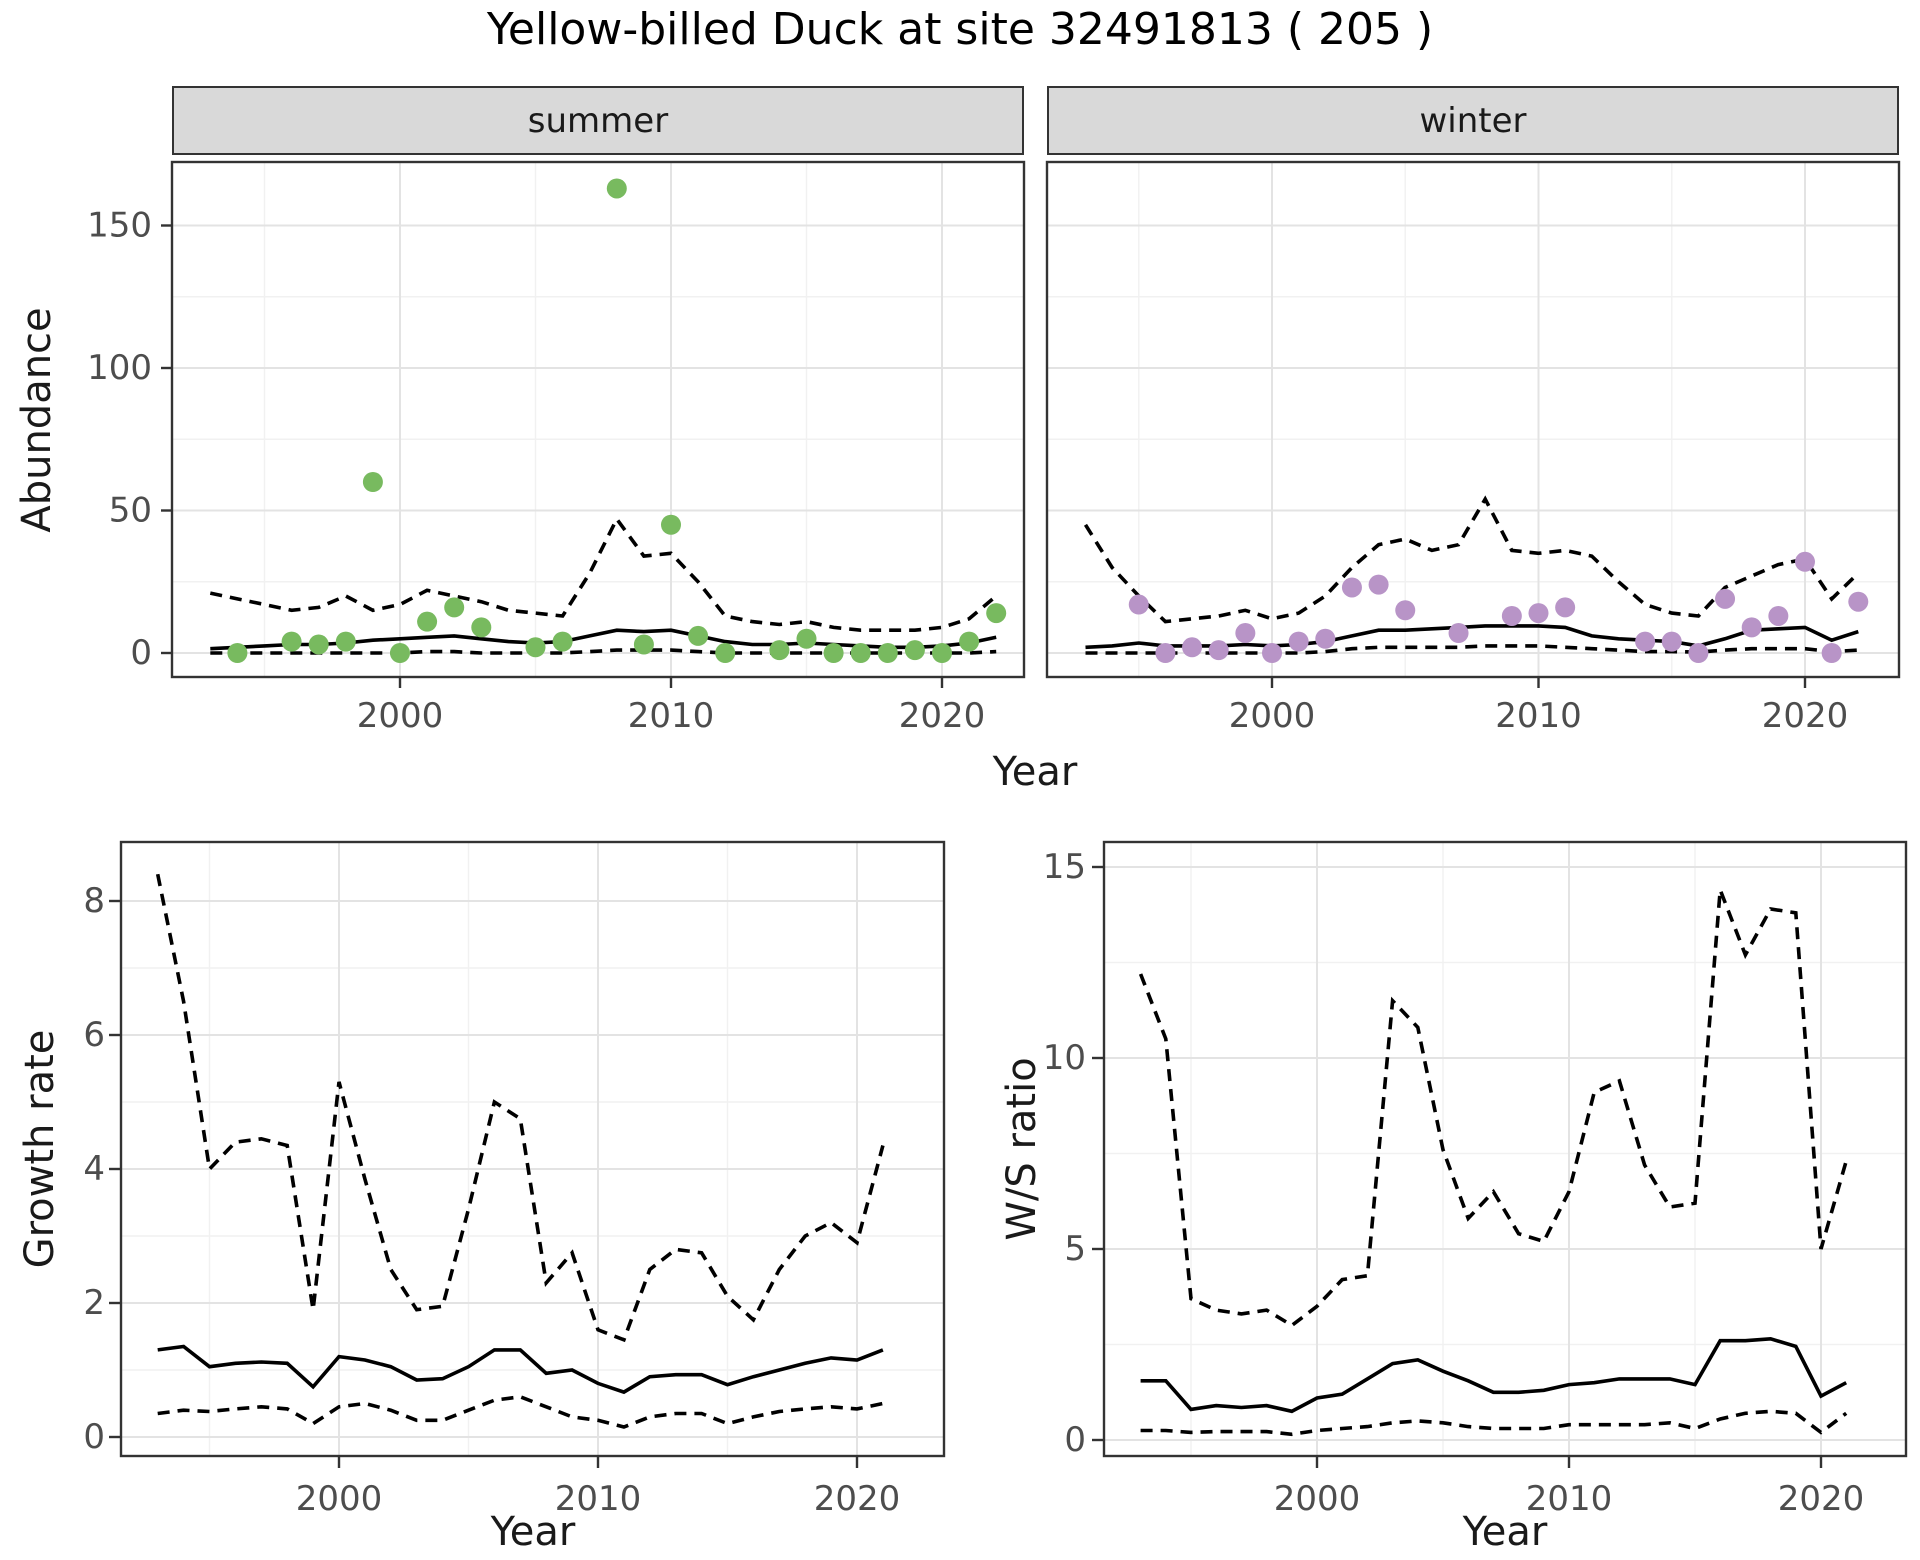 The image size is (1920, 1560). What do you see at coordinates (119, 368) in the screenshot?
I see `y-tick-label: 100` at bounding box center [119, 368].